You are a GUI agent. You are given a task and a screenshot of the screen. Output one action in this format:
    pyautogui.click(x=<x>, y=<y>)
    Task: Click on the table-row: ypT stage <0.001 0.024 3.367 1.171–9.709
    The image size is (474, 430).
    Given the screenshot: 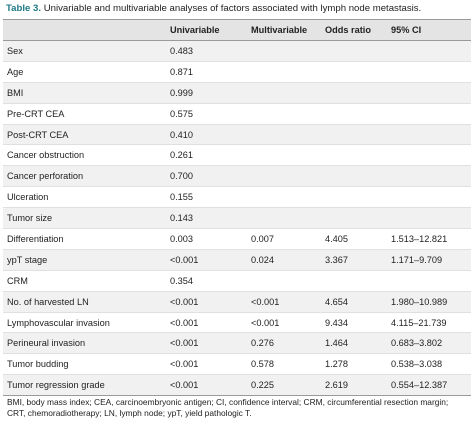 What is the action you would take?
    pyautogui.click(x=237, y=260)
    